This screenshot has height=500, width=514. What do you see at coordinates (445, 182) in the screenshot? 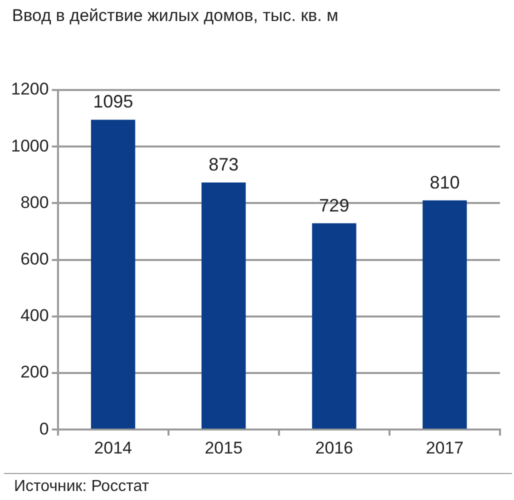
I see `data-label: 810` at bounding box center [445, 182].